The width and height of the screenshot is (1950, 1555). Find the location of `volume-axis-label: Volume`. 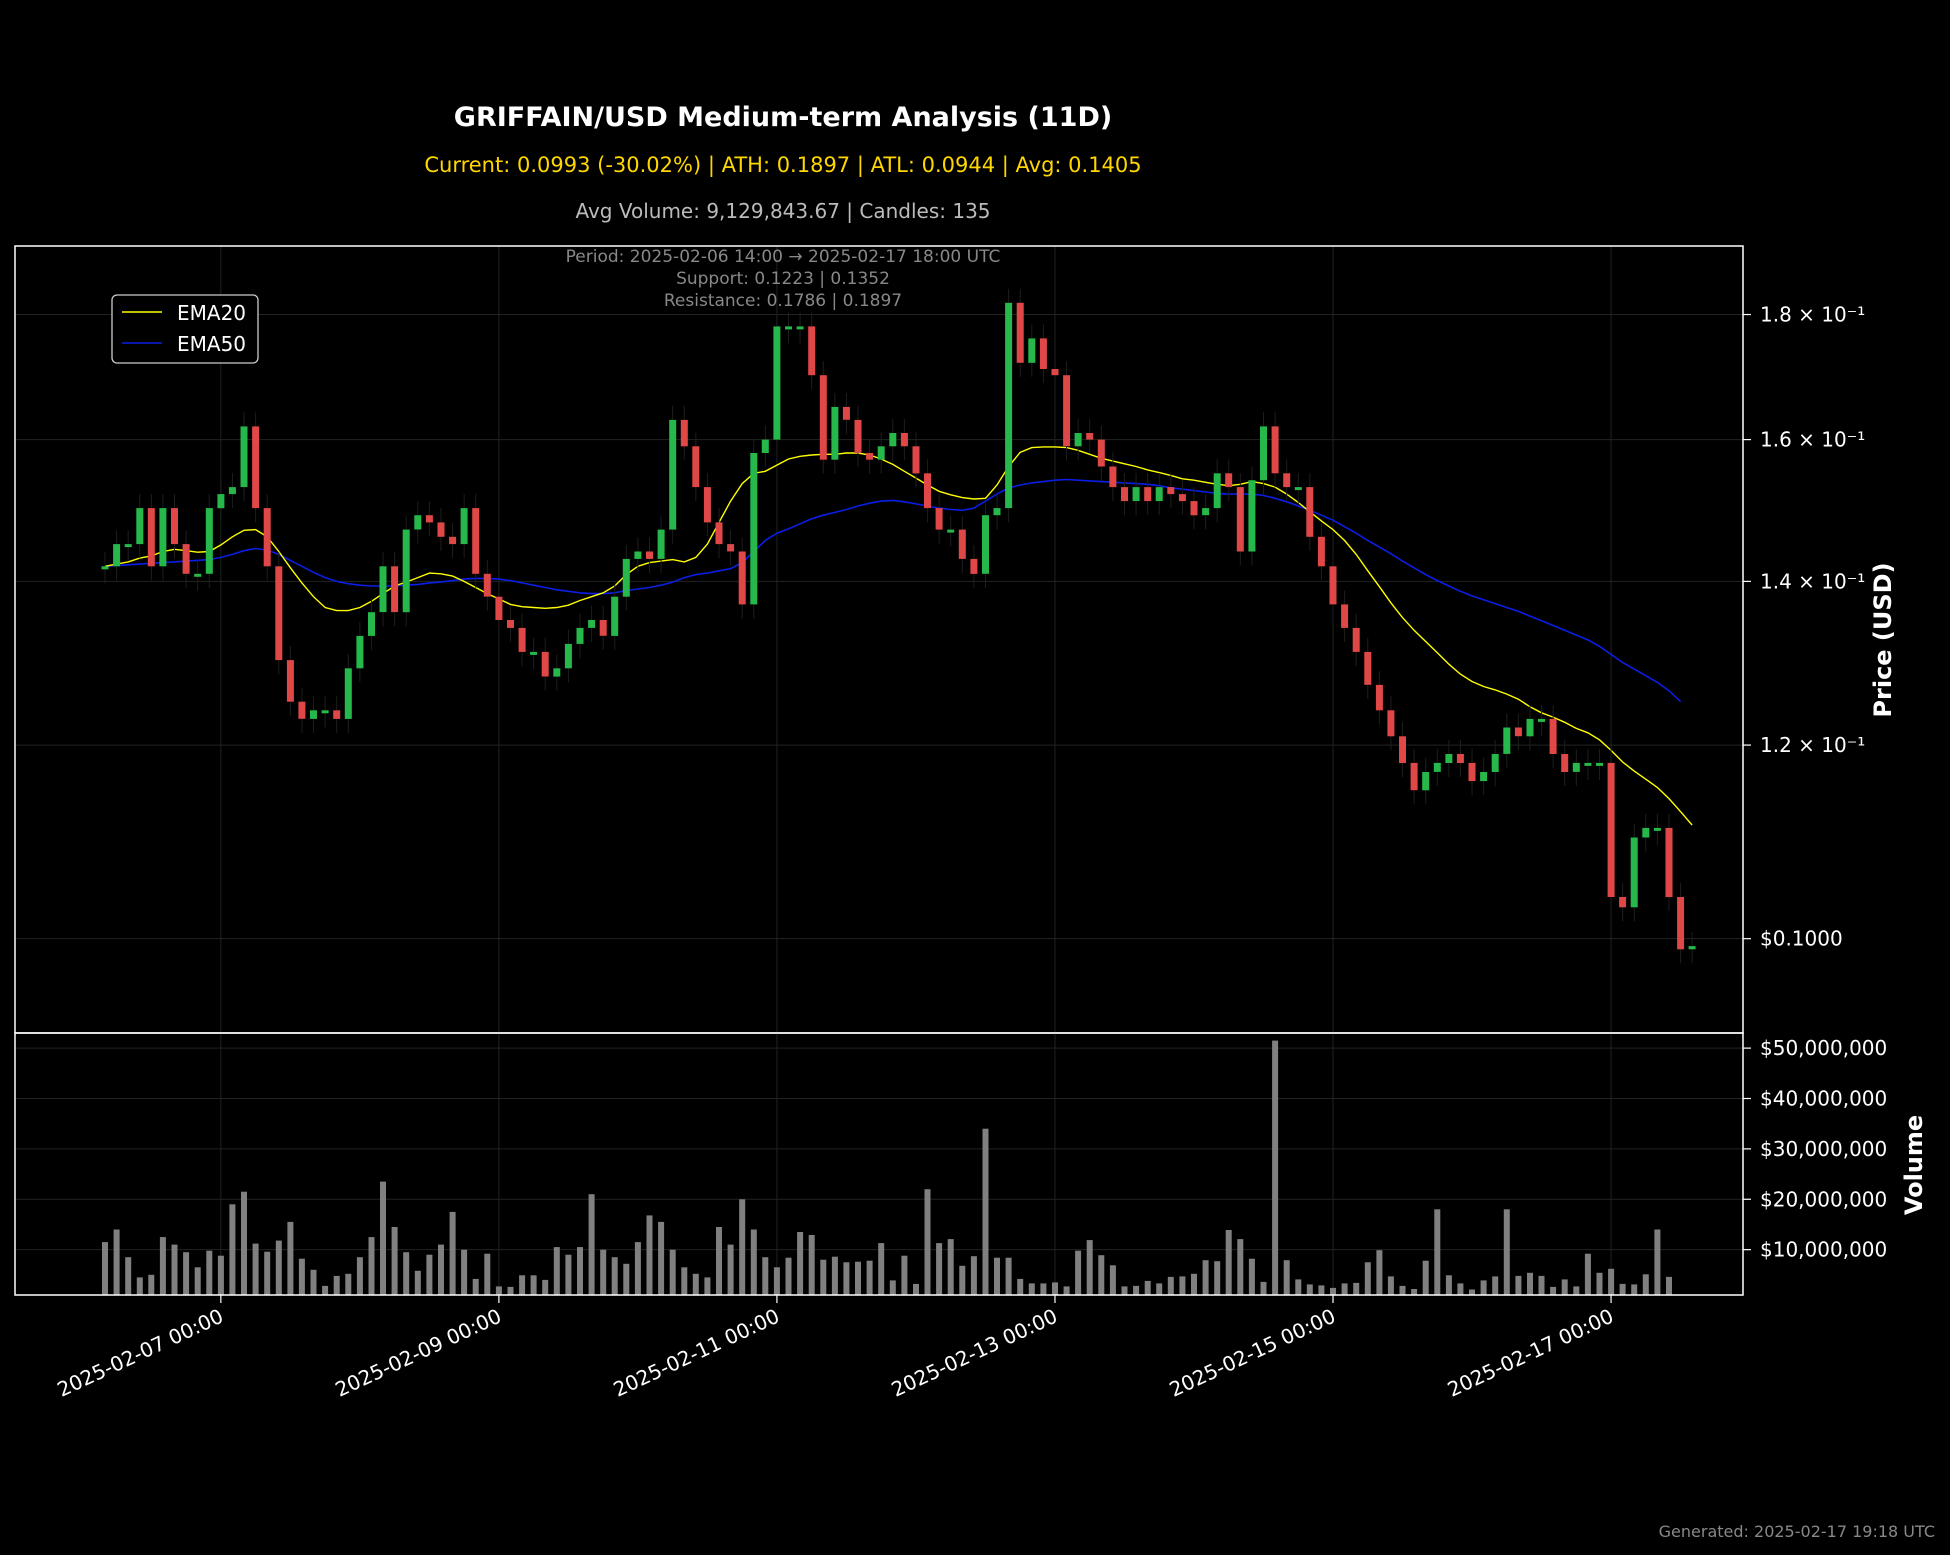

volume-axis-label: Volume is located at coordinates (1914, 1165).